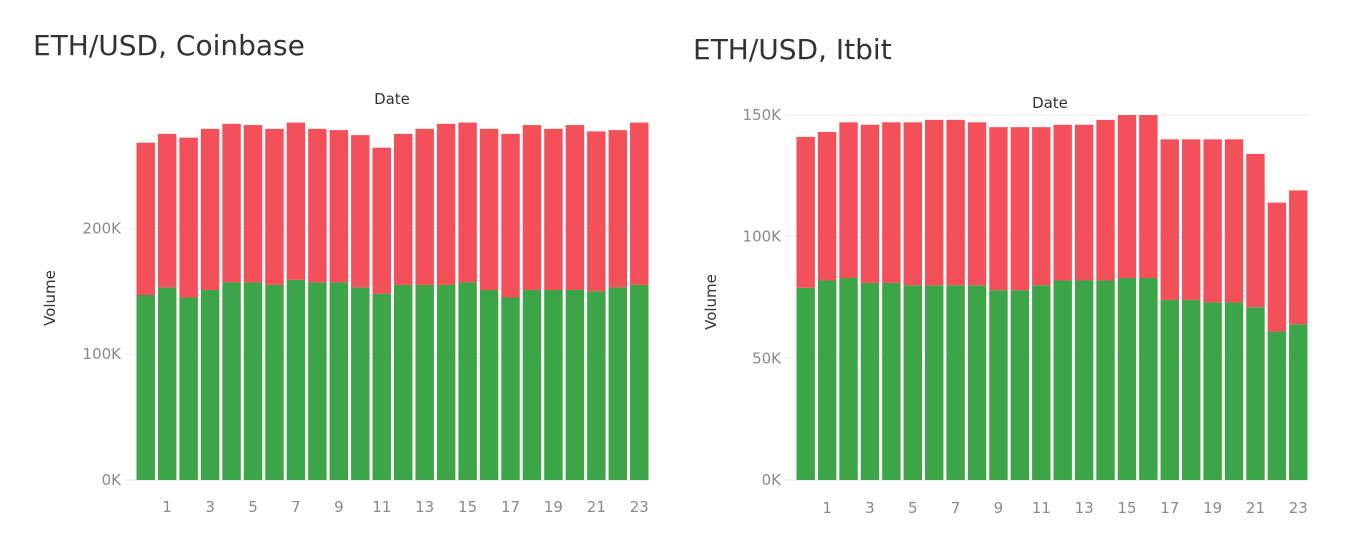  What do you see at coordinates (1255, 508) in the screenshot?
I see `chart-itbit-x-tick-label: 21` at bounding box center [1255, 508].